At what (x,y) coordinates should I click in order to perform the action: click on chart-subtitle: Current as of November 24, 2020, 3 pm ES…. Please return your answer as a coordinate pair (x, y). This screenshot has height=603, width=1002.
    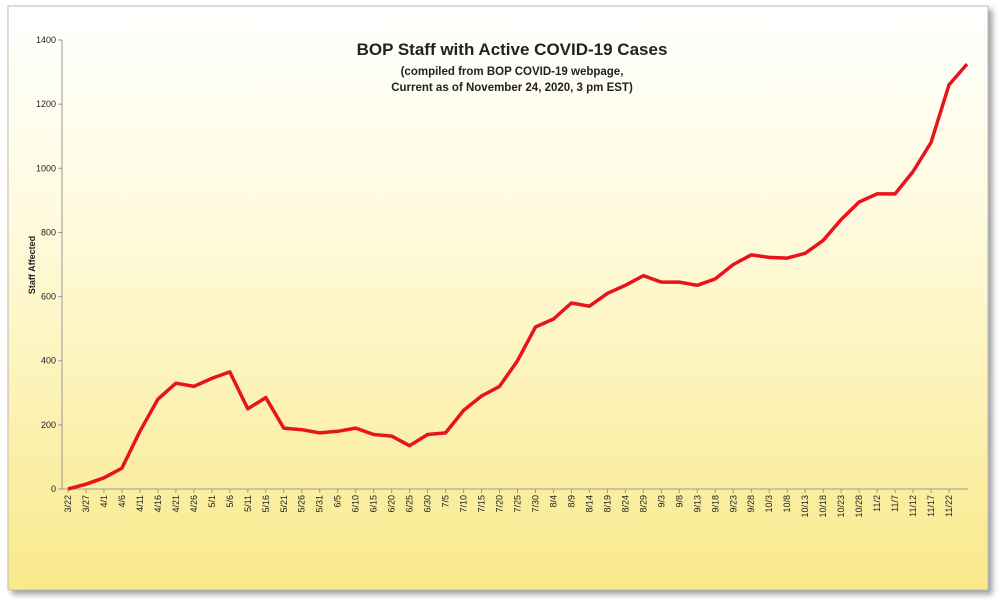
    Looking at the image, I should click on (512, 88).